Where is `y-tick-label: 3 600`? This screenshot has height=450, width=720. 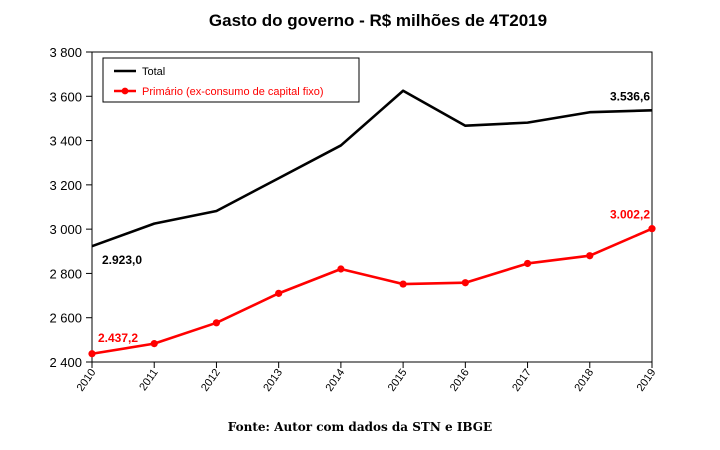 y-tick-label: 3 600 is located at coordinates (65, 96).